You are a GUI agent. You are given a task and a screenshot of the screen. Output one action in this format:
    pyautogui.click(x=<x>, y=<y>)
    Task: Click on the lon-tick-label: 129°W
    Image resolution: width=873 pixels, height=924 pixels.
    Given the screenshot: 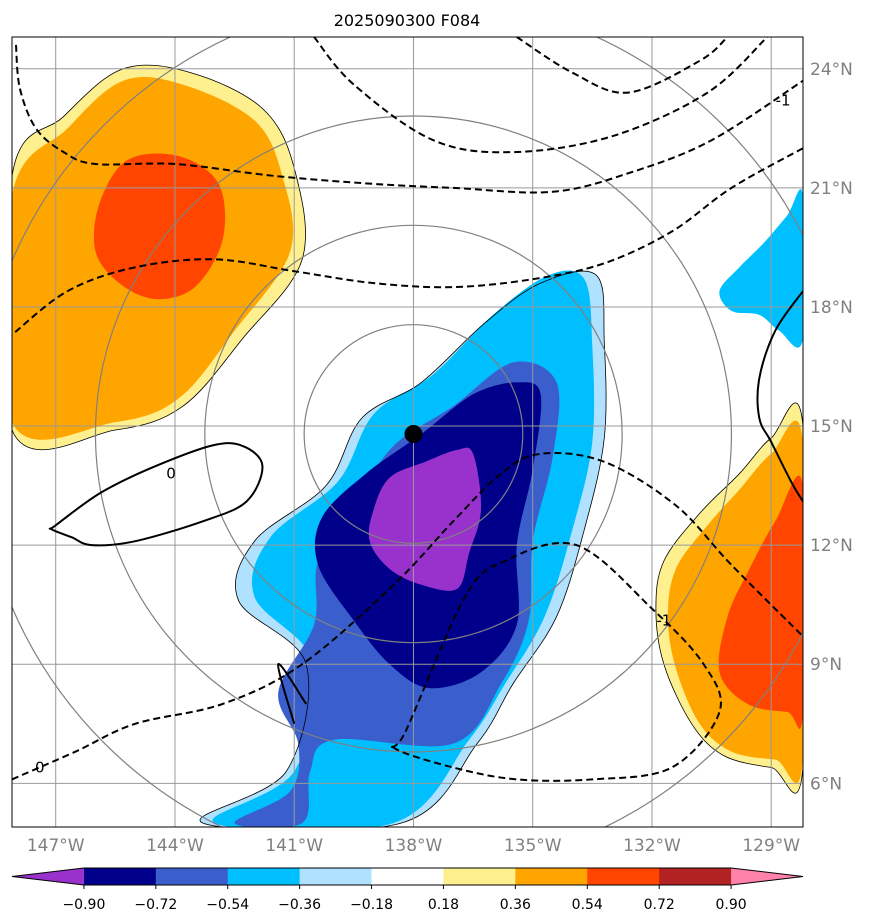 What is the action you would take?
    pyautogui.click(x=771, y=846)
    